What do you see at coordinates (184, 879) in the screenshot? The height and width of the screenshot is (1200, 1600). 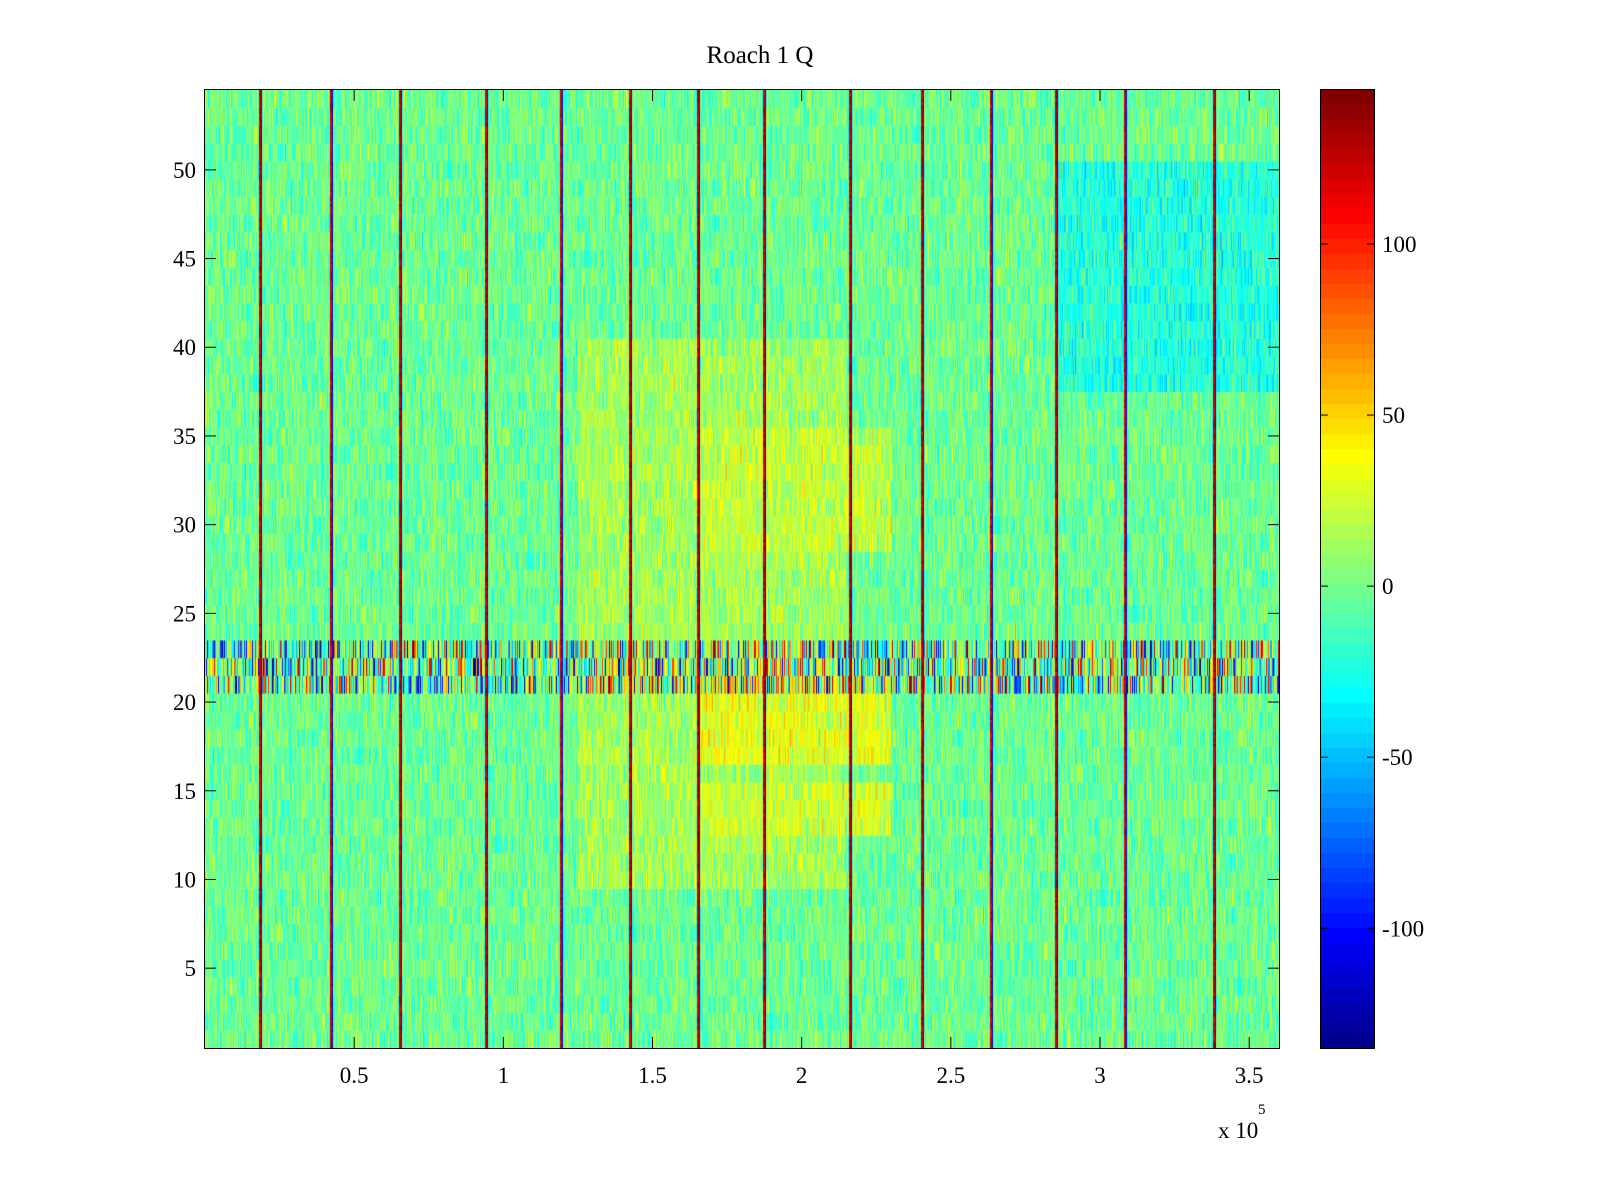 I see `y-tick-label: 10` at bounding box center [184, 879].